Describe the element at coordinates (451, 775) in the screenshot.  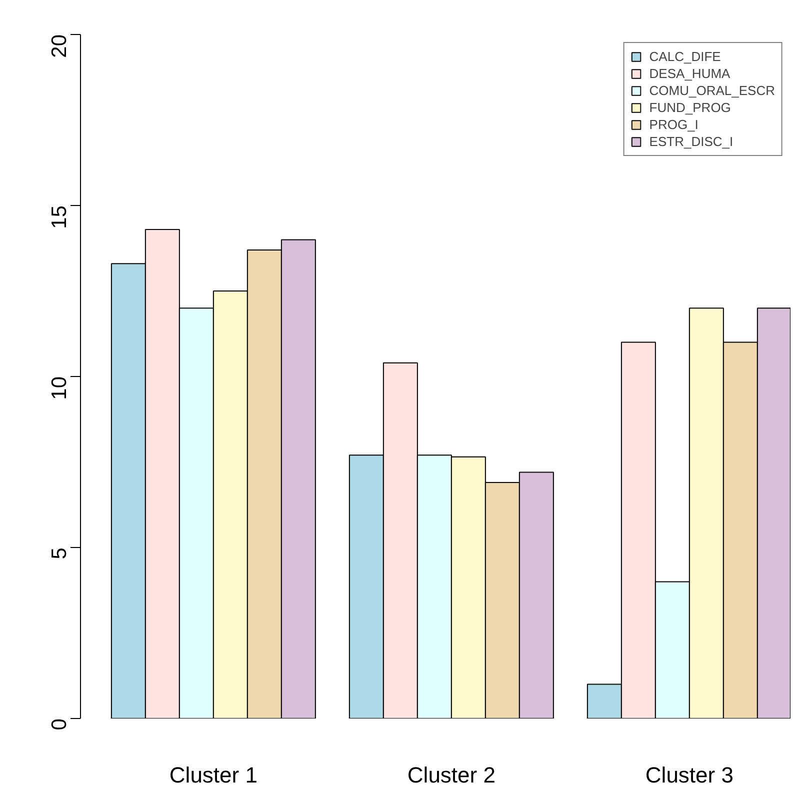
I see `x-tick-label: Cluster 2` at that location.